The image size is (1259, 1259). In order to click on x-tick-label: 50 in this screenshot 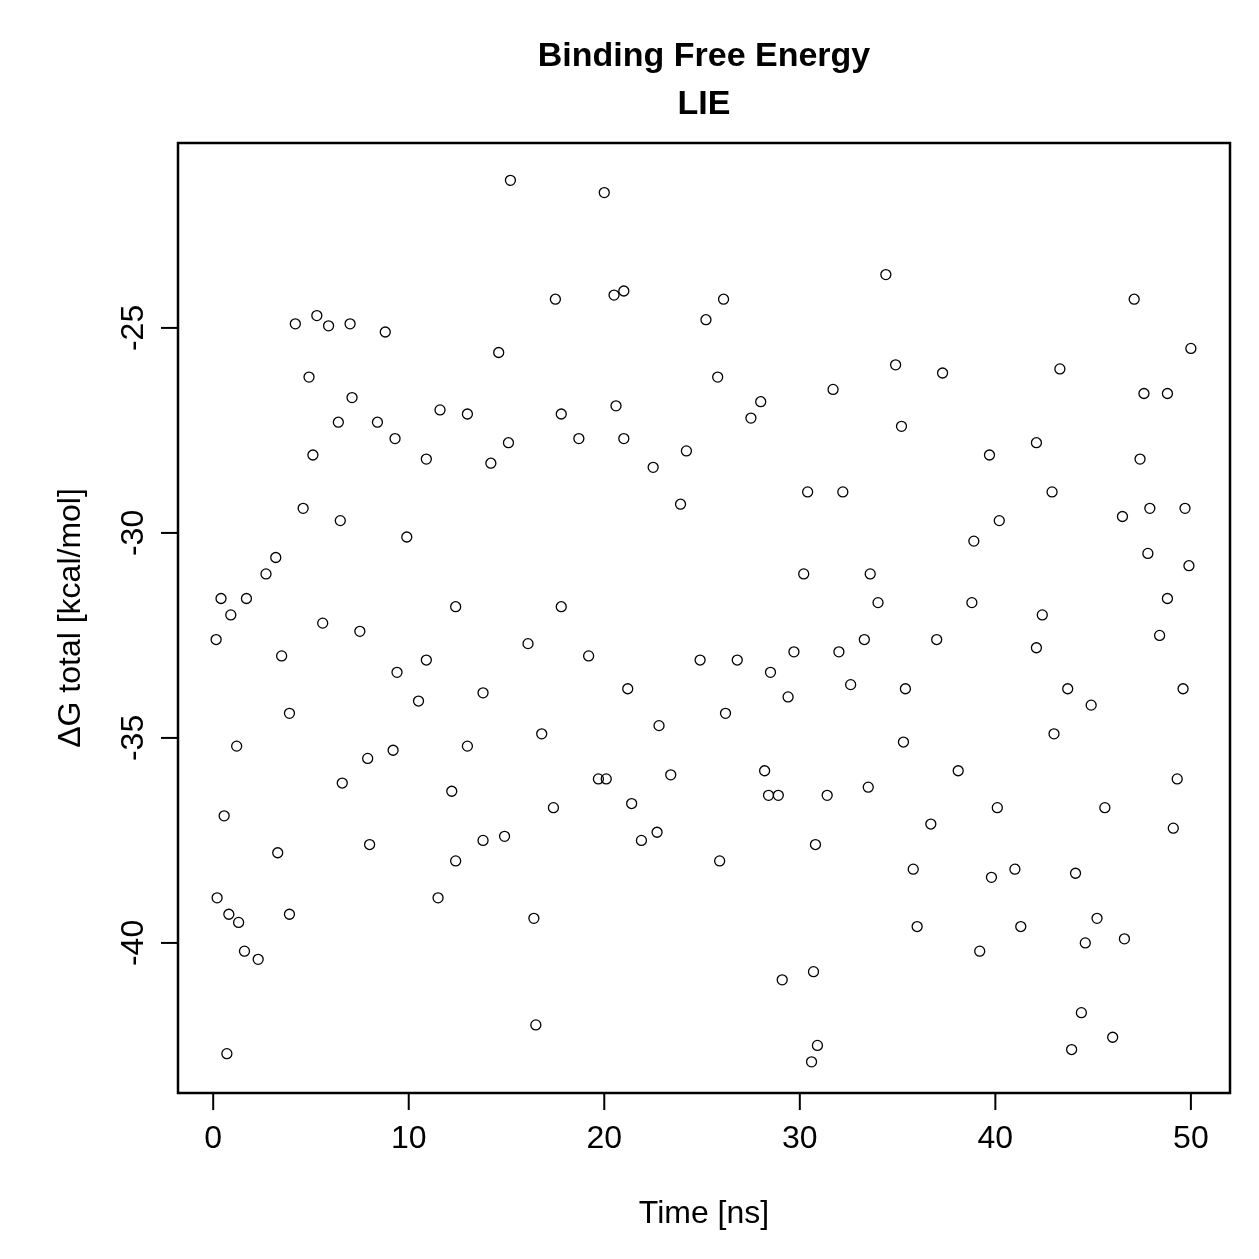, I will do `click(1191, 1137)`.